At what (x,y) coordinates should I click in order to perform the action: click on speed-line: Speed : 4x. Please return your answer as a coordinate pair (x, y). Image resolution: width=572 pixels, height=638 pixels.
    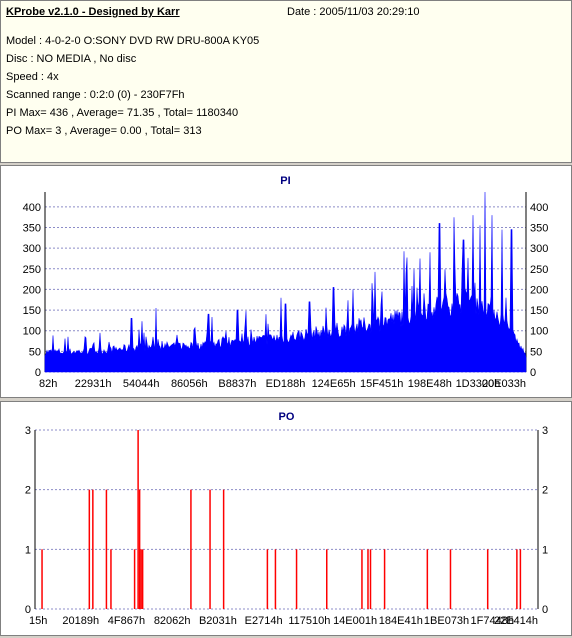
    Looking at the image, I should click on (32, 77).